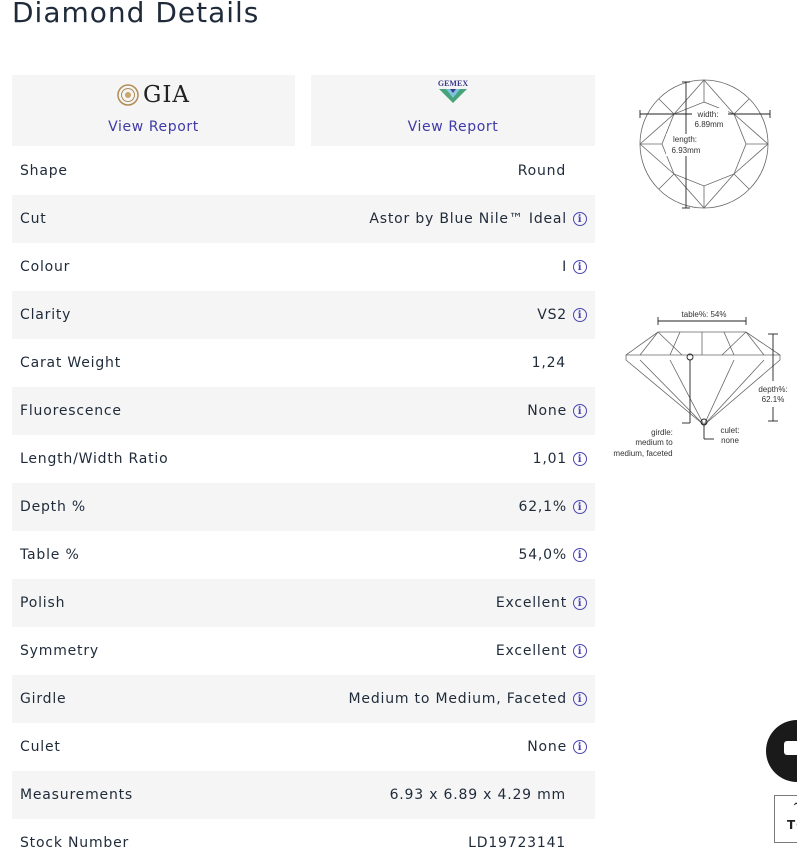 This screenshot has height=867, width=797. Describe the element at coordinates (794, 807) in the screenshot. I see `caret-up-icon: ⌃` at that location.